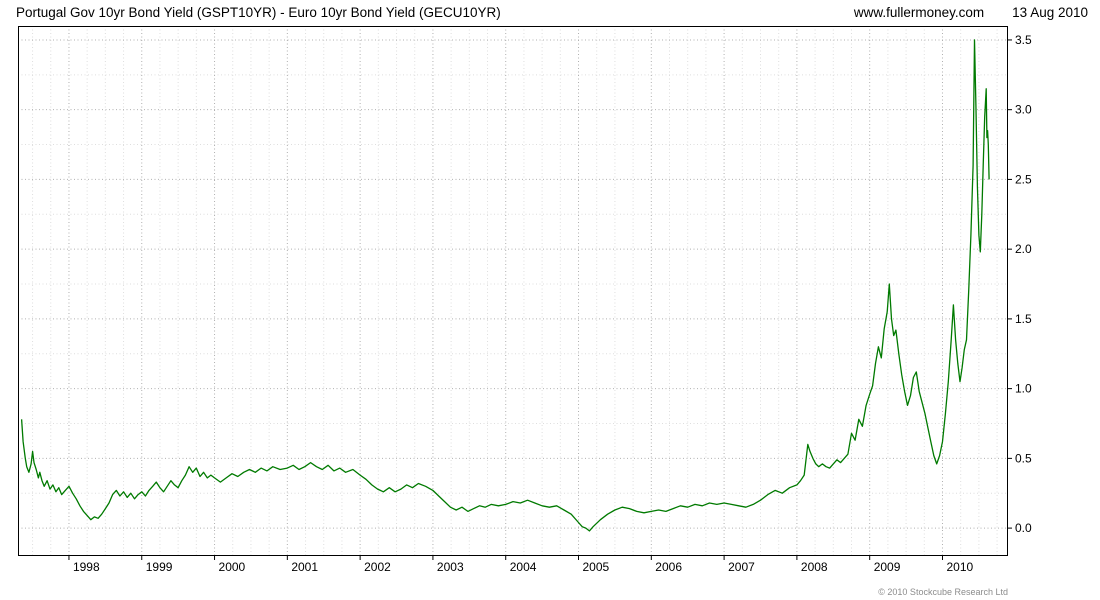  I want to click on x-axis-tick-label: 2010, so click(959, 567).